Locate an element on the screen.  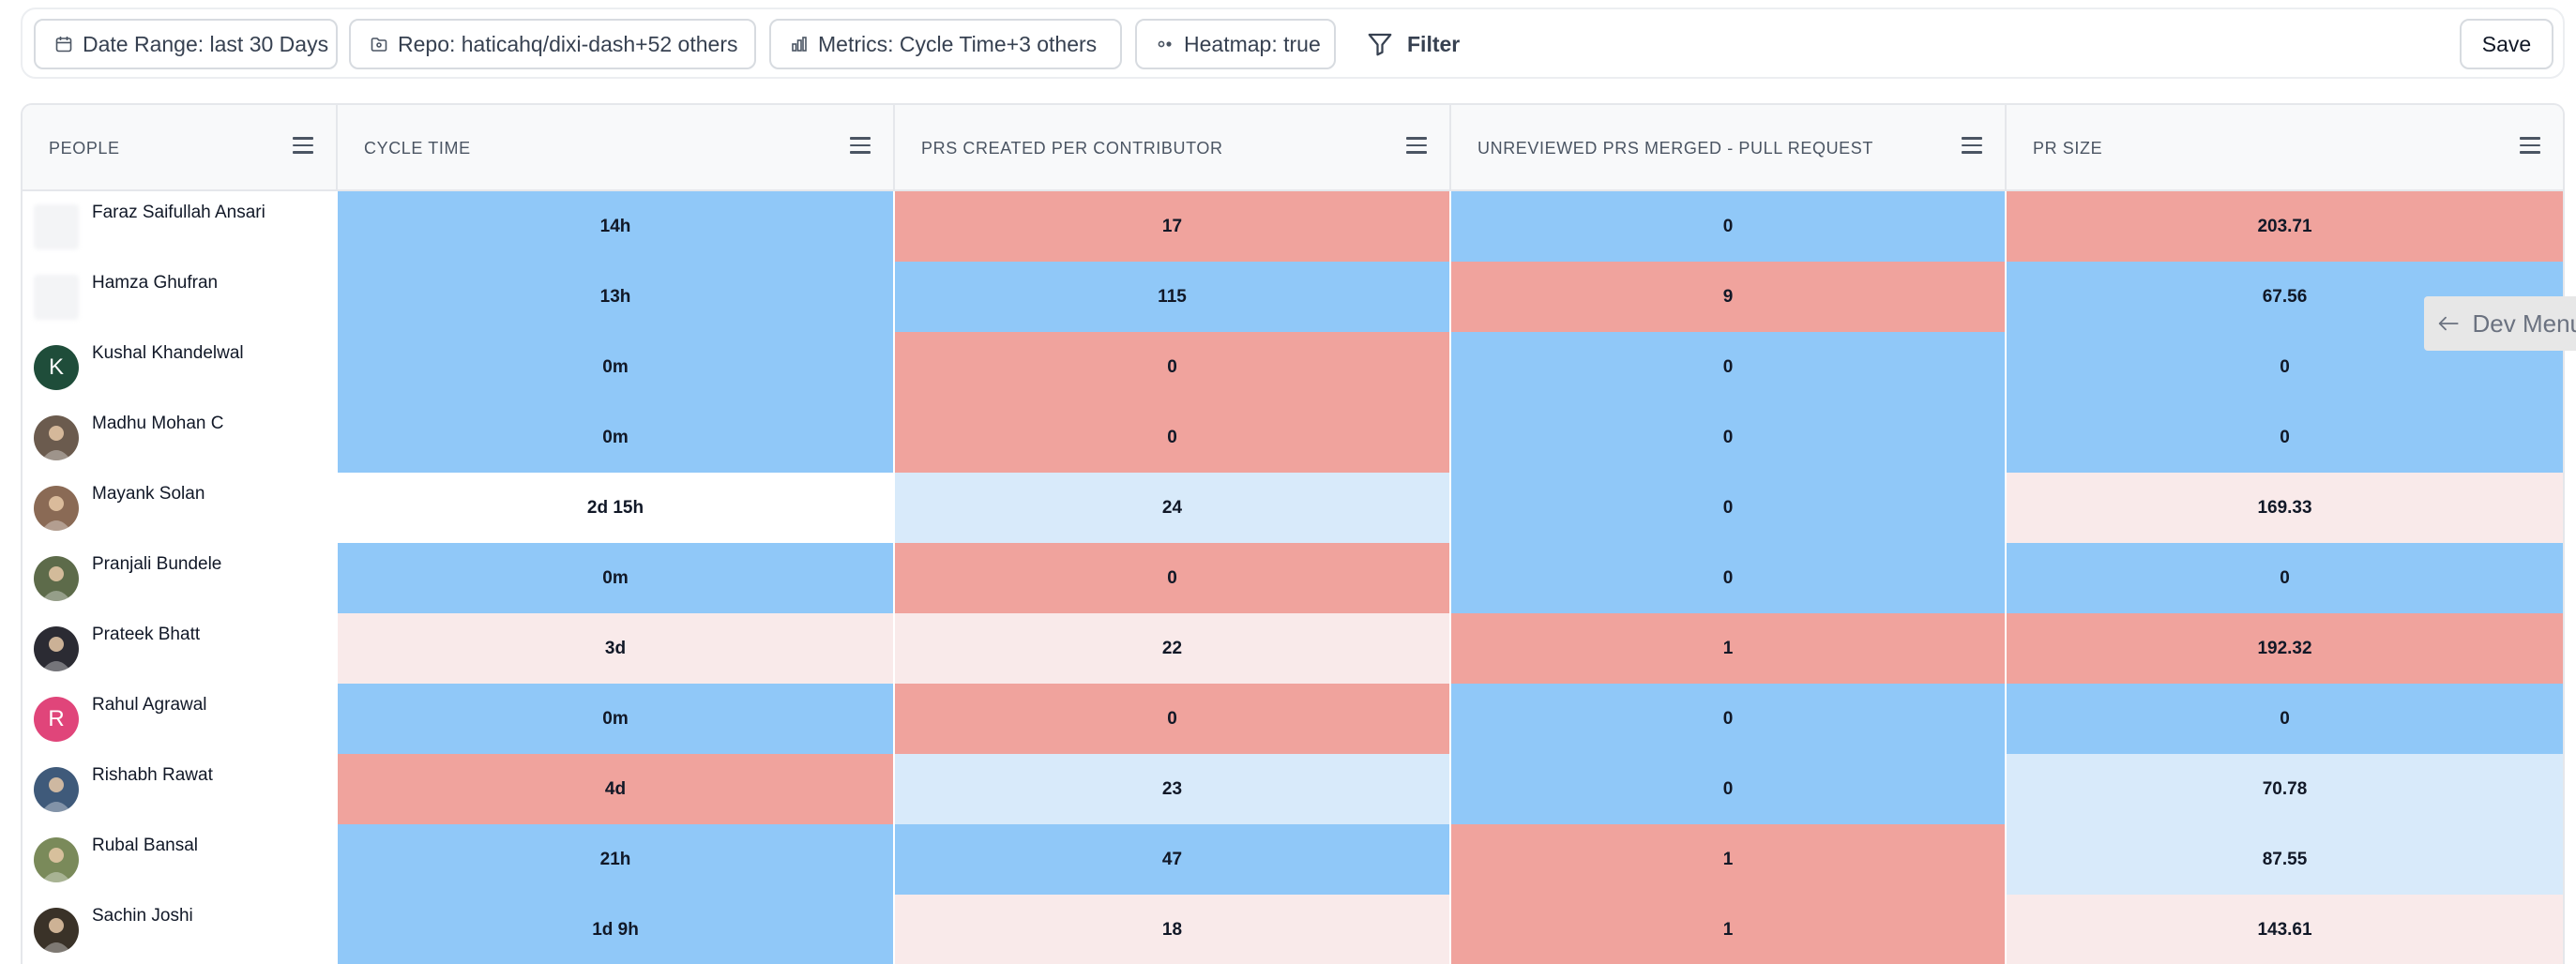
date-range-chip: Date Range: last 30 Days is located at coordinates (186, 44).